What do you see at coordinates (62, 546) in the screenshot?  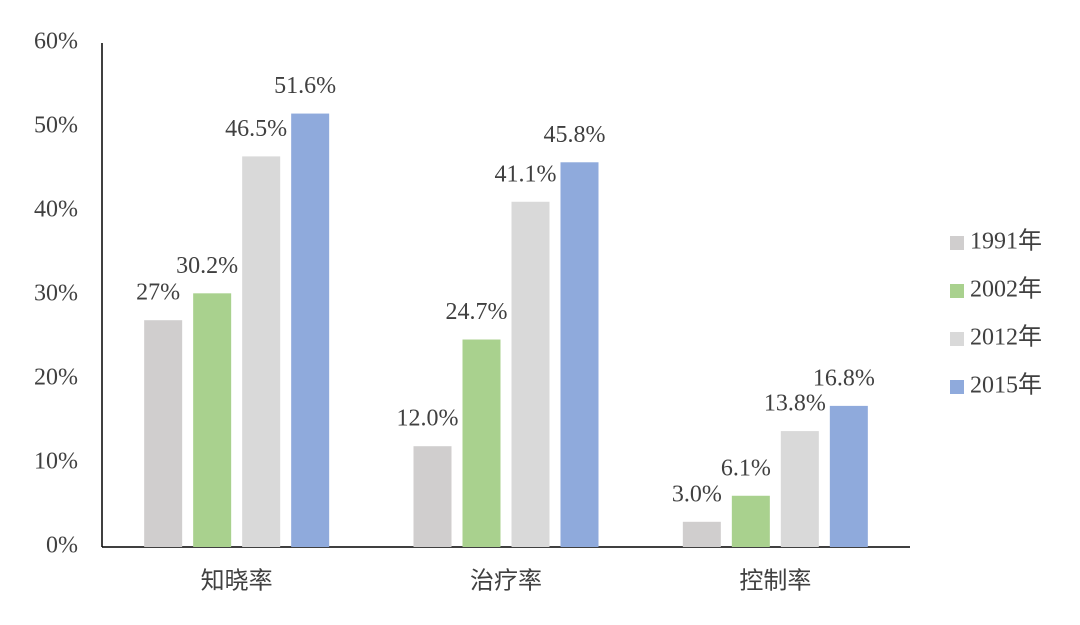 I see `y-tick-label: 0%` at bounding box center [62, 546].